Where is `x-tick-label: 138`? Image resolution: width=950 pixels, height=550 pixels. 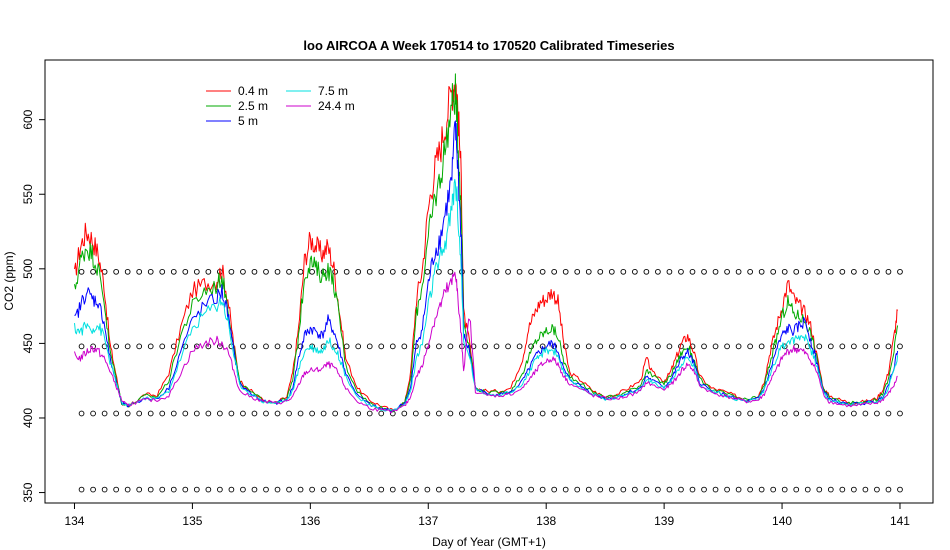 x-tick-label: 138 is located at coordinates (546, 521).